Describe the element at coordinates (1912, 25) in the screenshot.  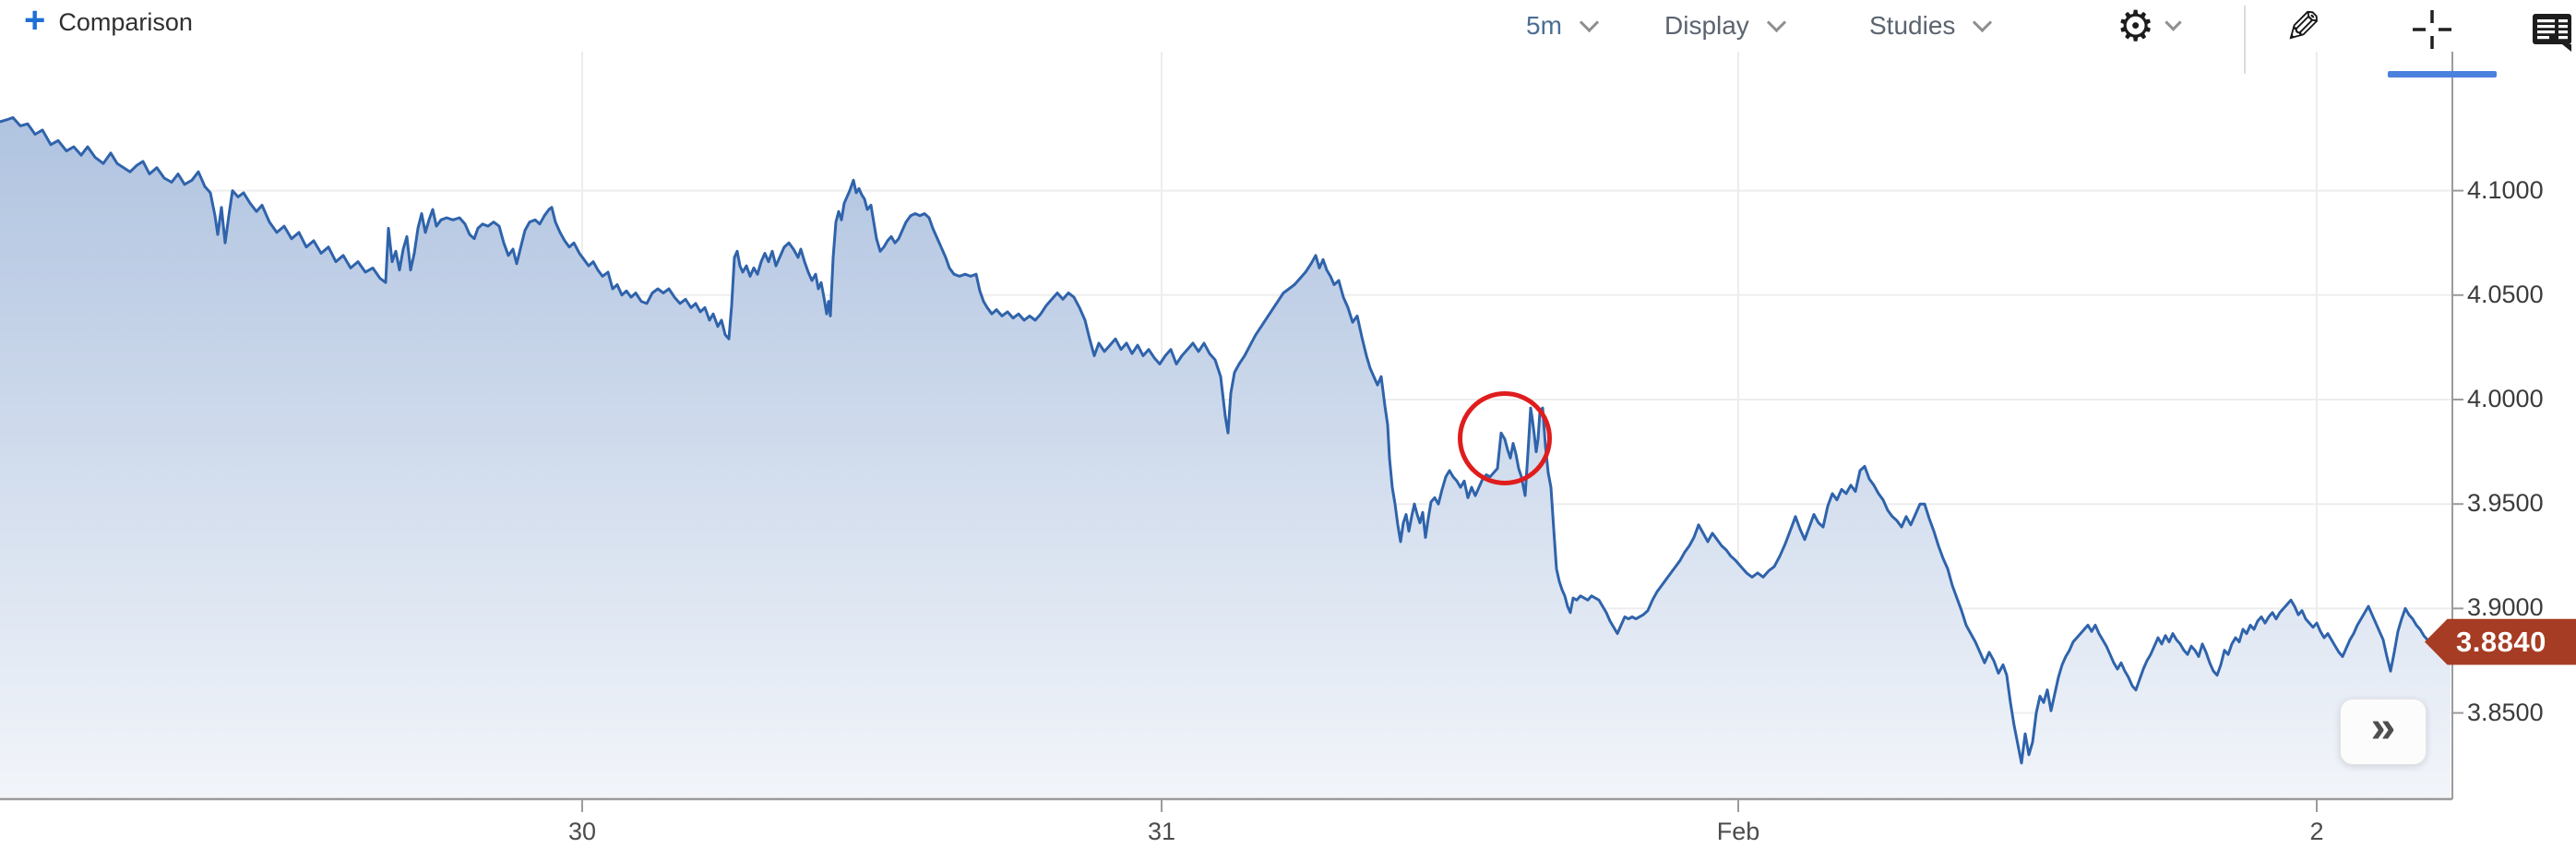
I see `studies-label: Studies` at that location.